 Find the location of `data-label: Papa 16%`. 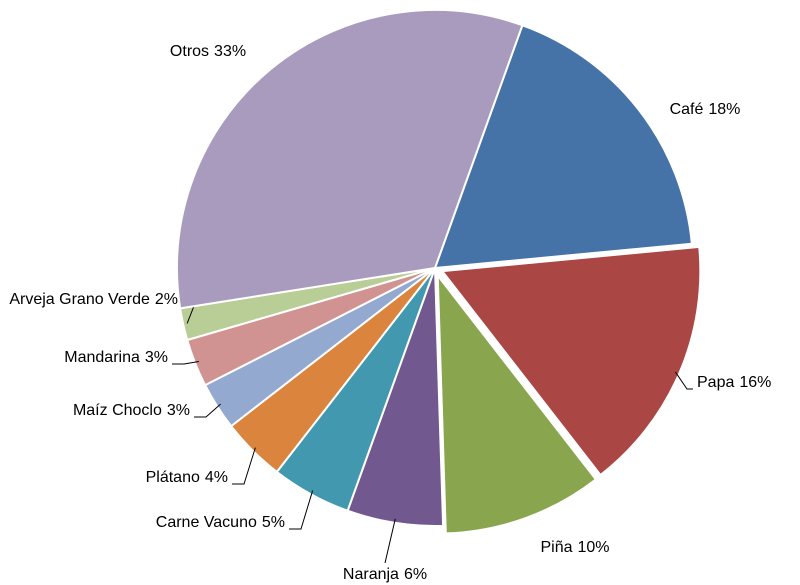

data-label: Papa 16% is located at coordinates (734, 382).